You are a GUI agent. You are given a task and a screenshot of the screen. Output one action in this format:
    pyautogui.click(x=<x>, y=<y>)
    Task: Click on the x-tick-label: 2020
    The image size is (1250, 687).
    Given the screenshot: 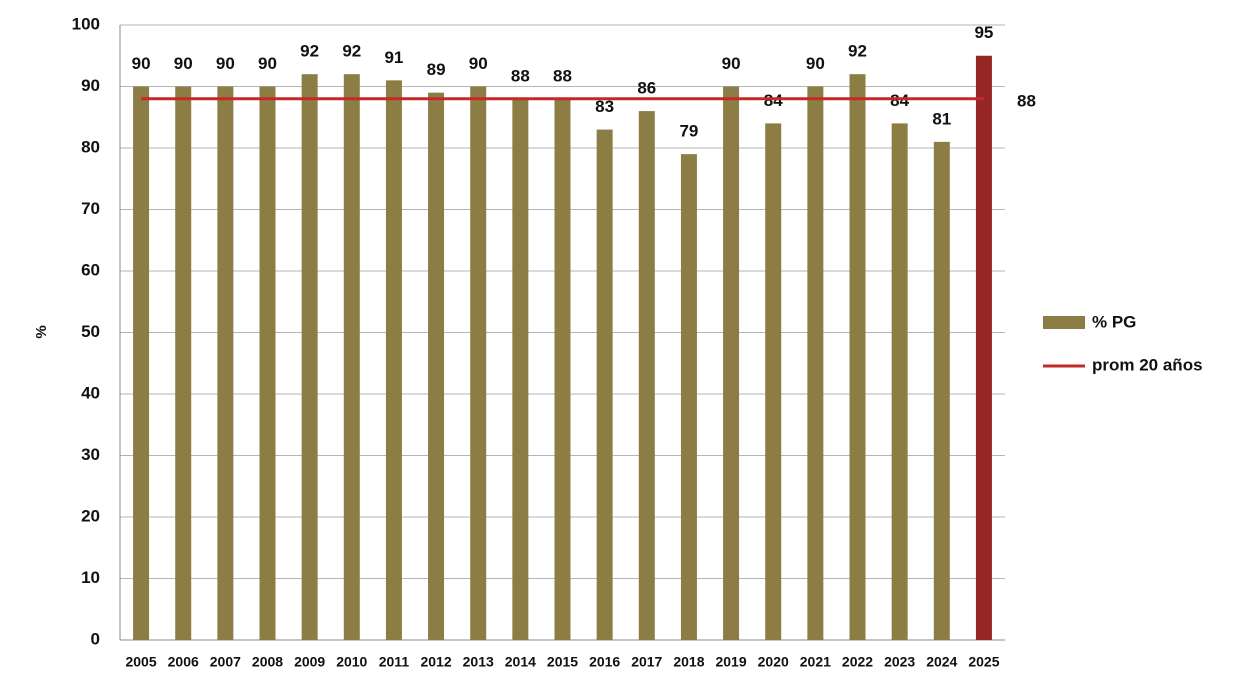 What is the action you would take?
    pyautogui.click(x=773, y=662)
    